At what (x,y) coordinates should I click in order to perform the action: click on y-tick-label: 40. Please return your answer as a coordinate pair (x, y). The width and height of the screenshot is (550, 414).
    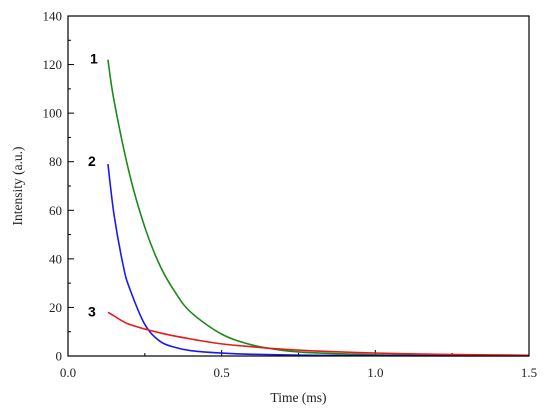
    Looking at the image, I should click on (55, 258).